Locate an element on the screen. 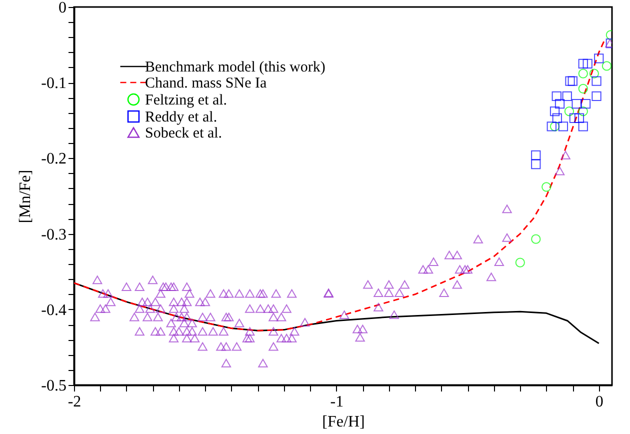 Image resolution: width=630 pixels, height=434 pixels. x-tick-label: -1 is located at coordinates (337, 402).